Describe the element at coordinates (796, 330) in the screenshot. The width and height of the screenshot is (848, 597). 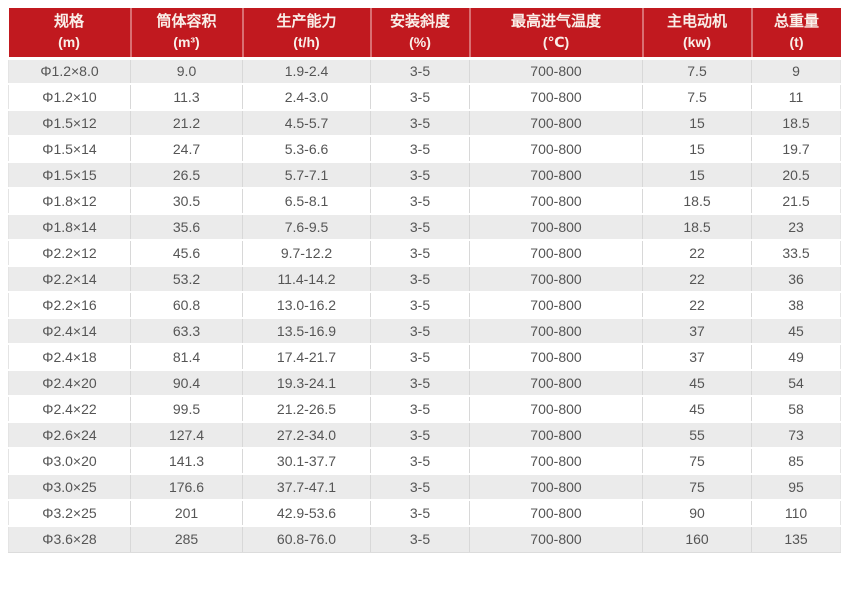
I see `cell-weight: 45` at that location.